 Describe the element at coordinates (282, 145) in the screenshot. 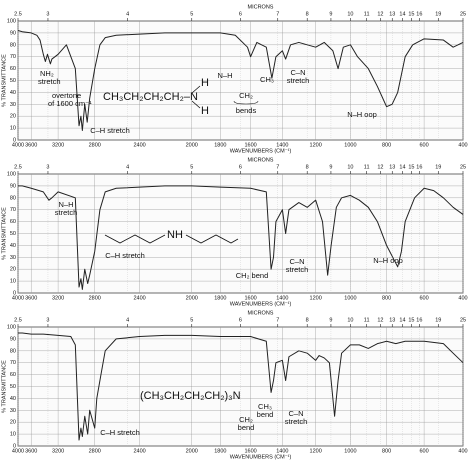

I see `x-tick-label: 1400` at that location.